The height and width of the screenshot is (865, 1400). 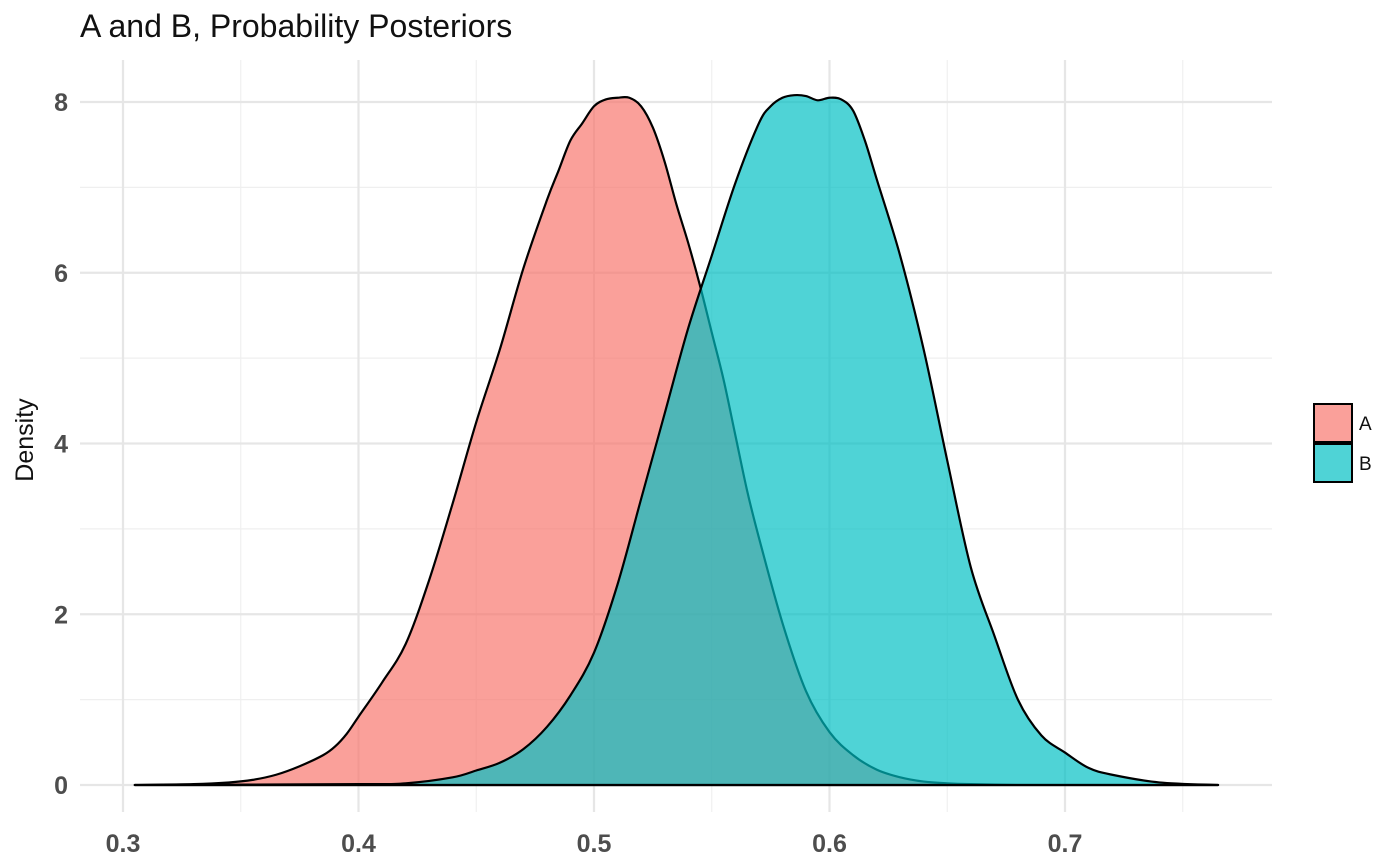 I want to click on y-tick-label: 4, so click(x=61, y=445).